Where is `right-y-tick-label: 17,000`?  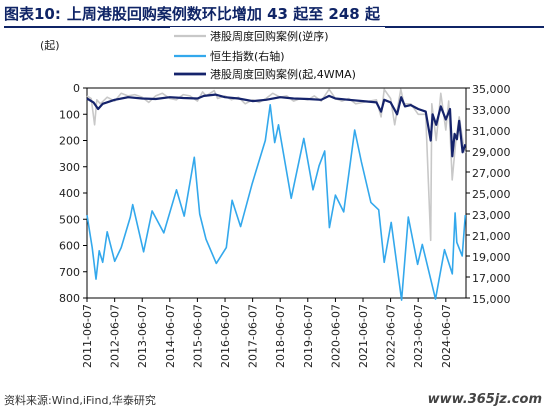
right-y-tick-label: 17,000 is located at coordinates (491, 278).